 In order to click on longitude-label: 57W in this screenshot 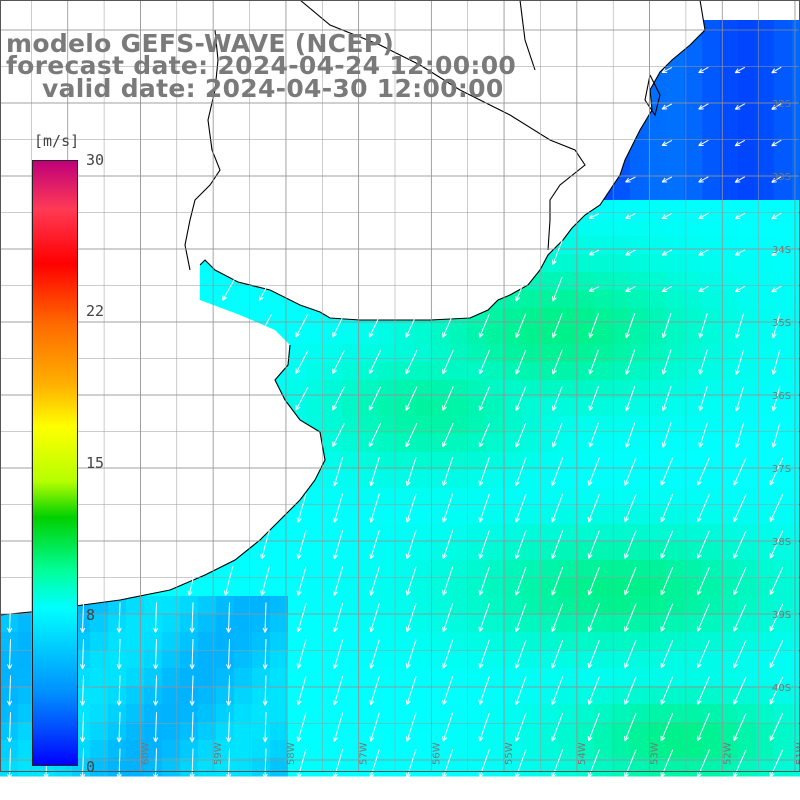, I will do `click(364, 753)`.